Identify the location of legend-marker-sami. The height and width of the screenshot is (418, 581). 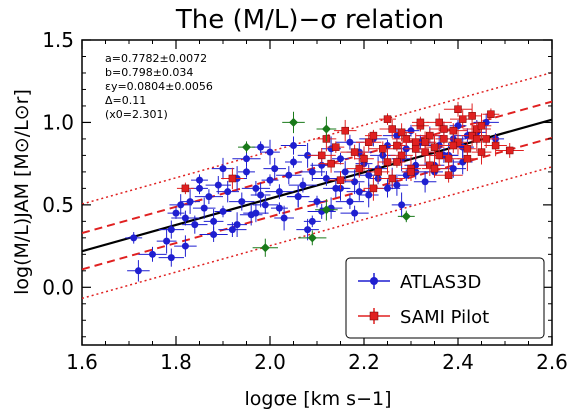
(374, 316).